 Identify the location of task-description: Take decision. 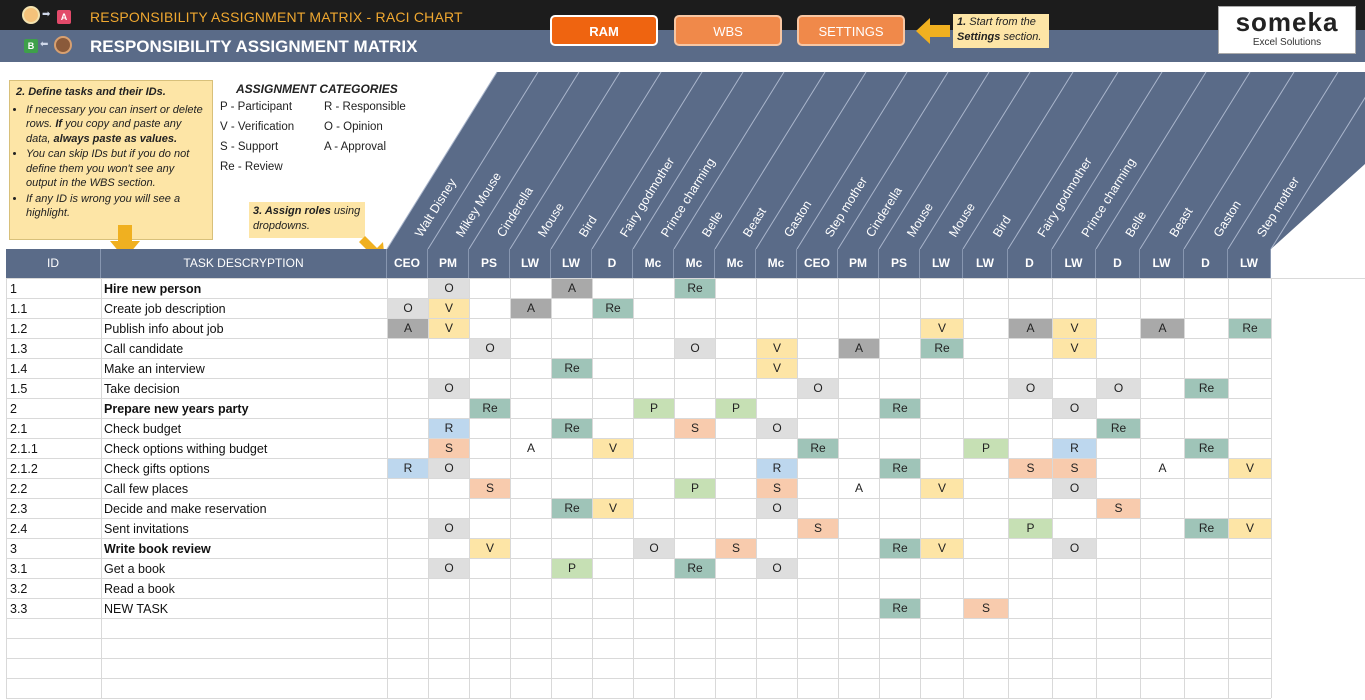
(142, 389).